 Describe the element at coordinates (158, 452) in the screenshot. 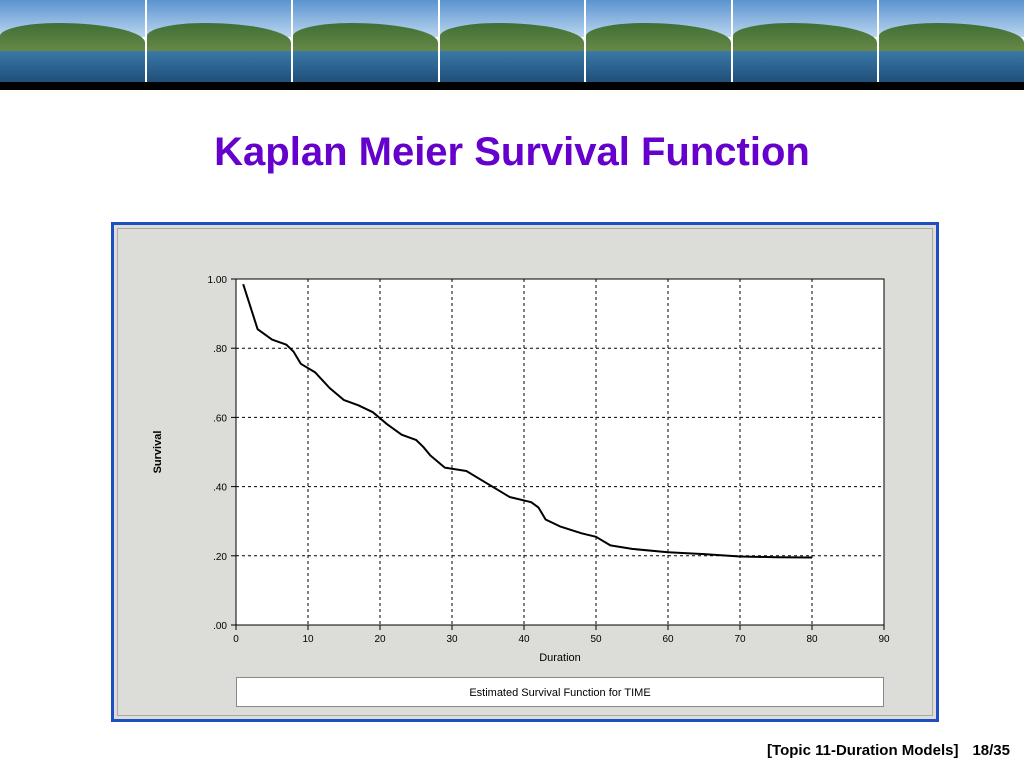

I see `y-axis-label: Survival` at that location.